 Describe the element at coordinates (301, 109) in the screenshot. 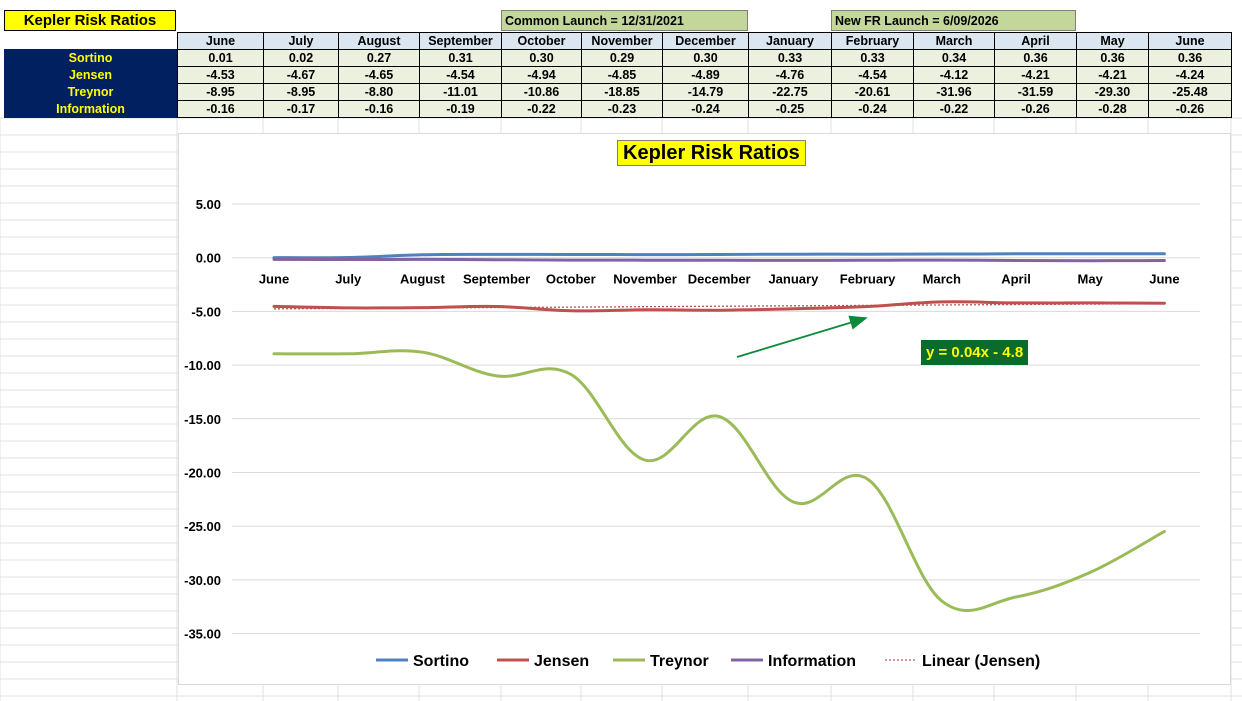

I see `table-cell: -0.17` at that location.